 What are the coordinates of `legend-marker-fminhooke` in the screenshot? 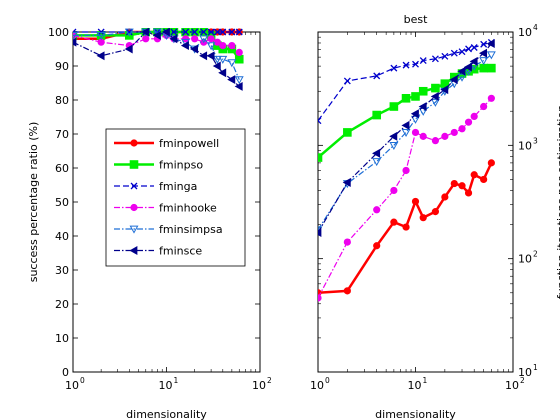 It's located at (134, 207).